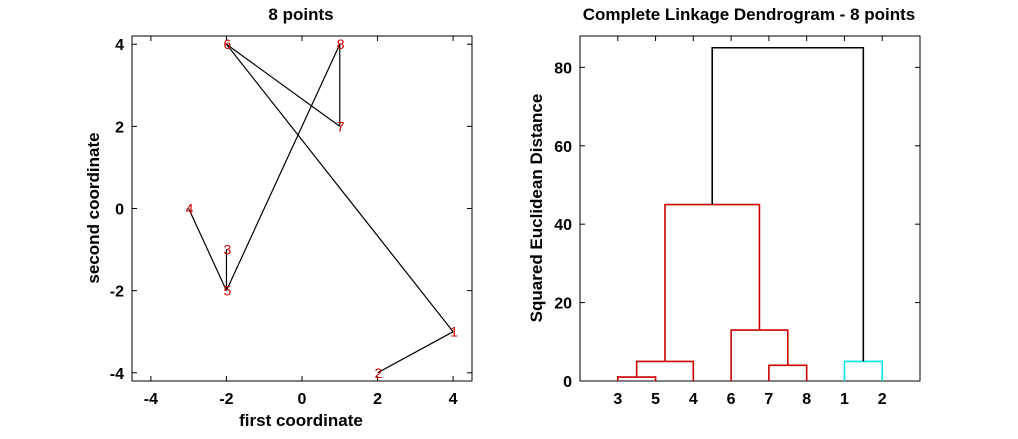 The image size is (1018, 439). Describe the element at coordinates (844, 399) in the screenshot. I see `dendrogram-leaf-label-1: 1` at that location.